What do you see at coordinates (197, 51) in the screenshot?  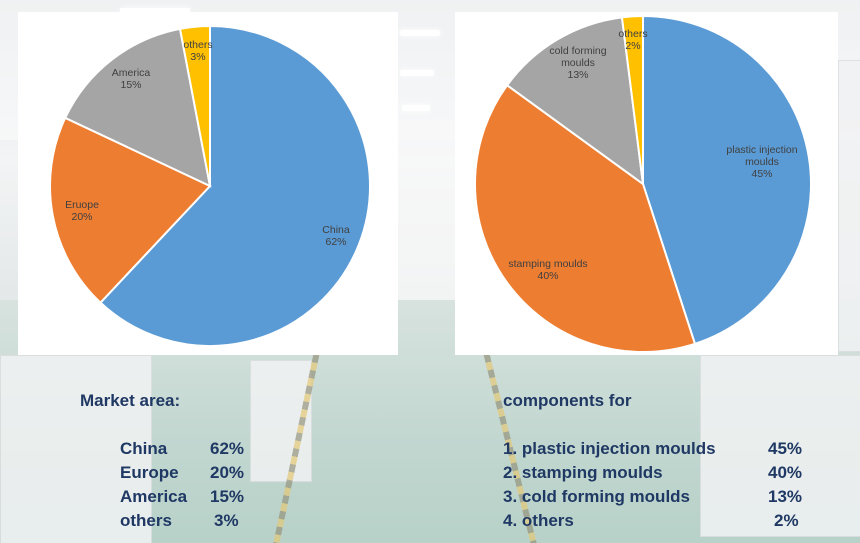 I see `pie-label-others: others 3%` at bounding box center [197, 51].